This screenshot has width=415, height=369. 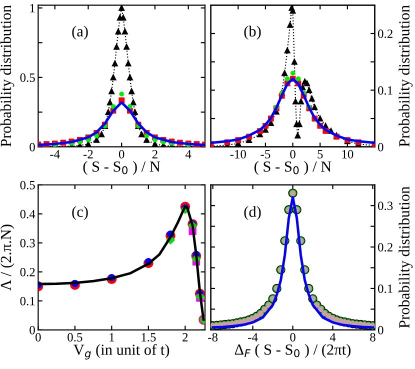 What do you see at coordinates (265, 154) in the screenshot?
I see `x-tick-label: -5` at bounding box center [265, 154].